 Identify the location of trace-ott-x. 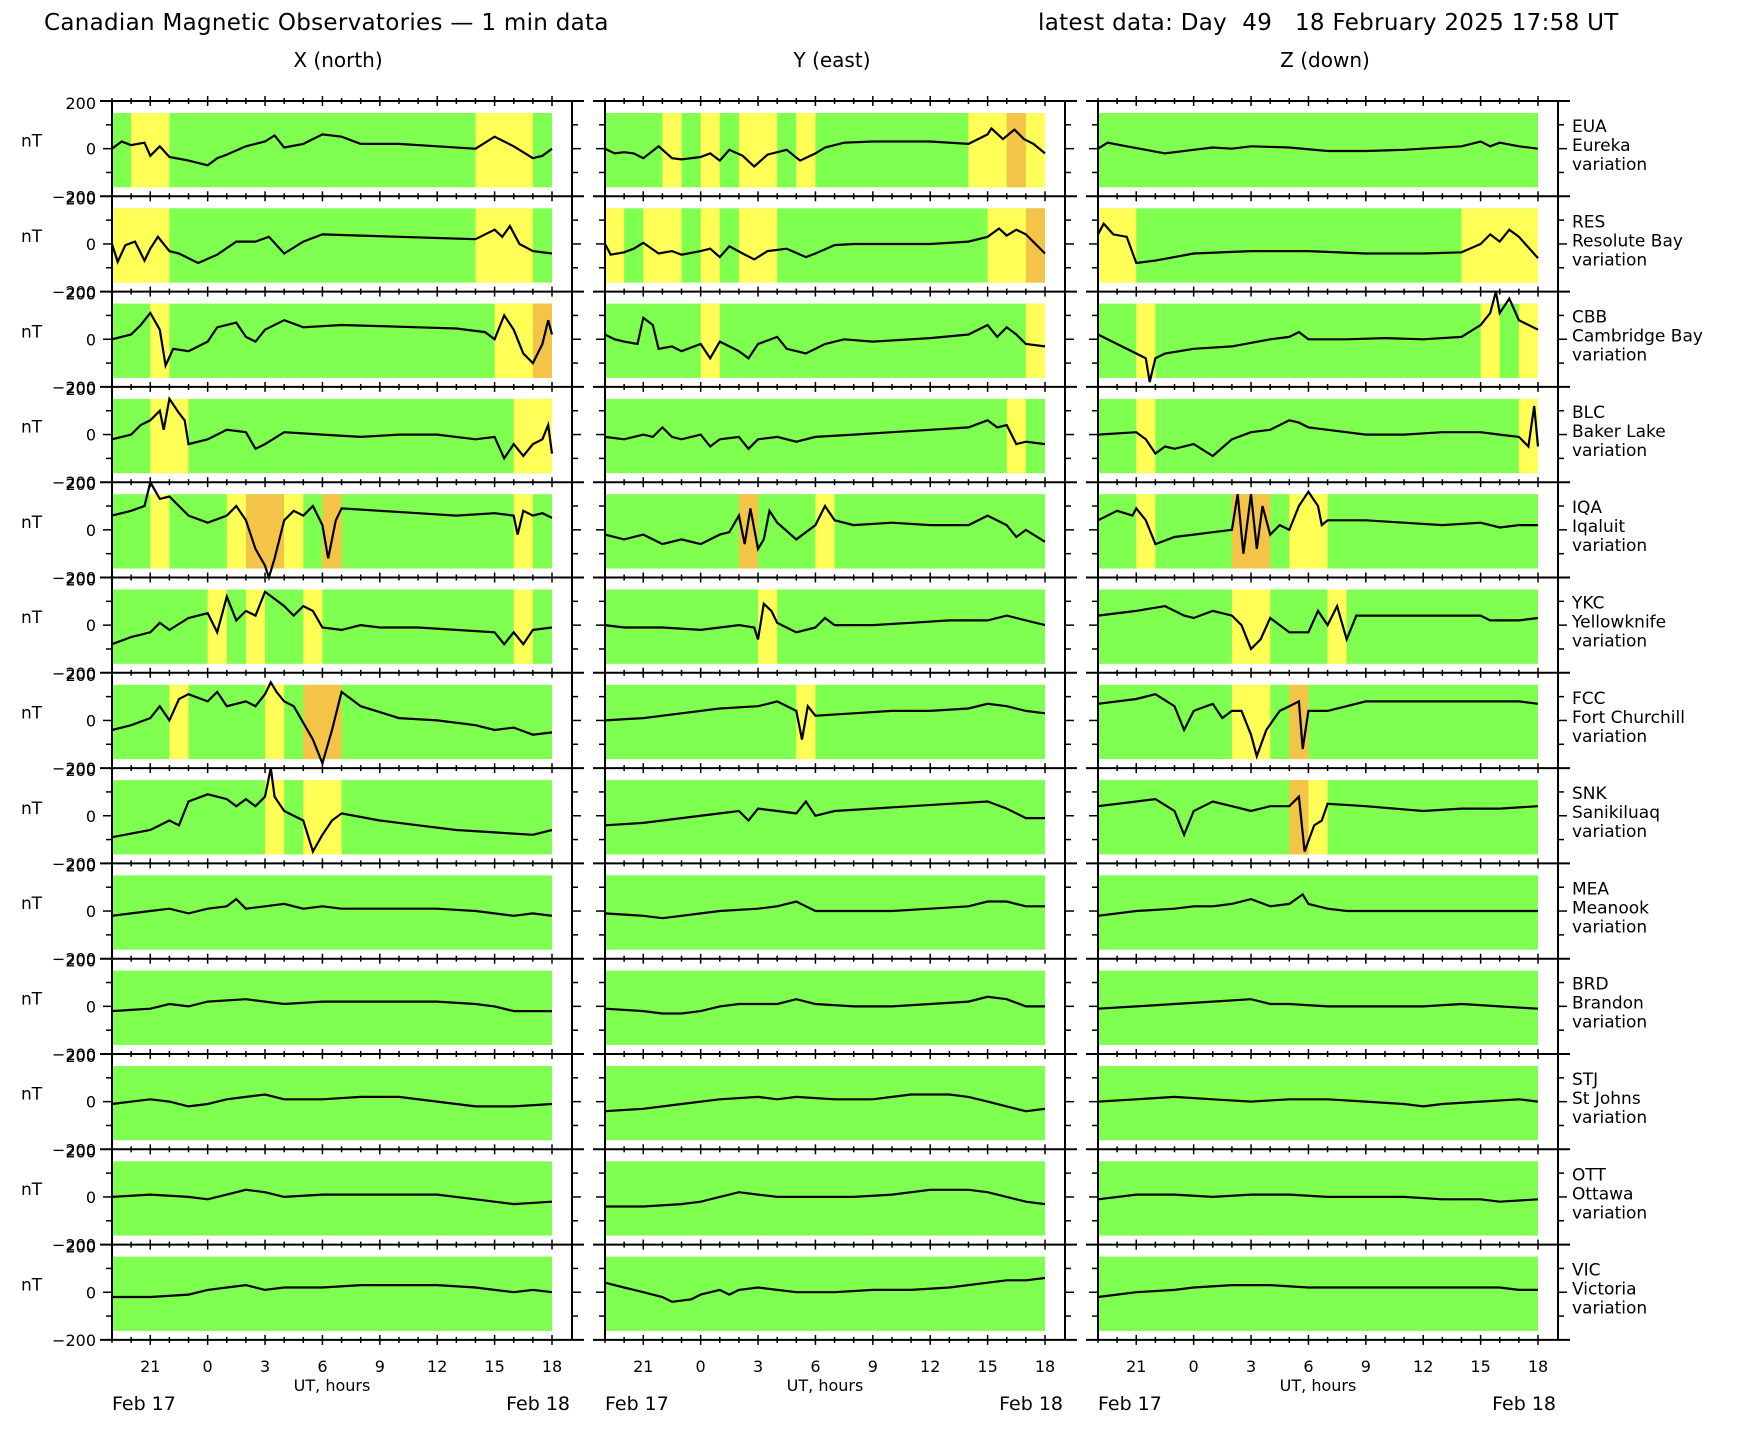
(332, 1197).